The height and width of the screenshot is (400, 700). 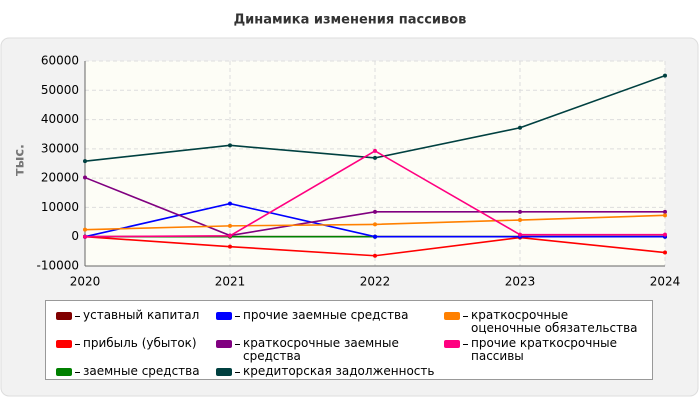 I want to click on legend-item: заемные средства, so click(x=136, y=371).